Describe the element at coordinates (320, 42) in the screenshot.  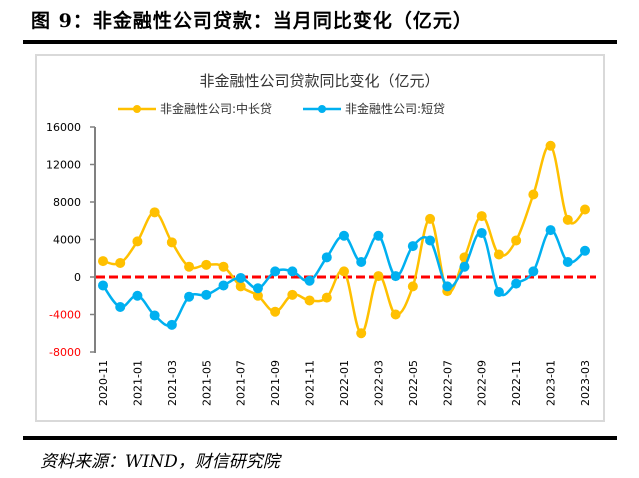
I see `top-rule` at that location.